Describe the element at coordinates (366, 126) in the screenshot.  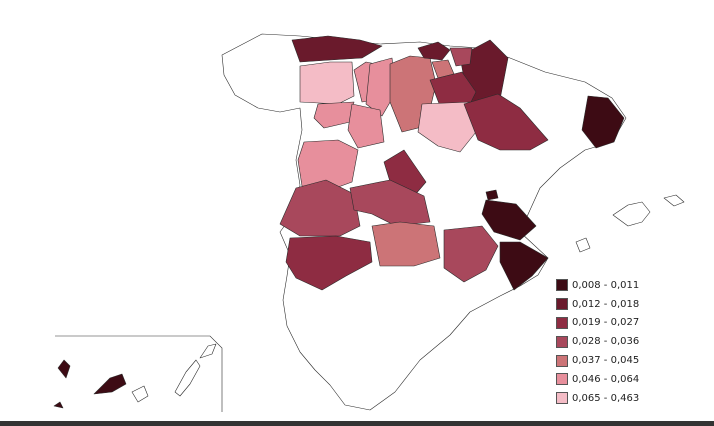
I see `prov-valladolid` at that location.